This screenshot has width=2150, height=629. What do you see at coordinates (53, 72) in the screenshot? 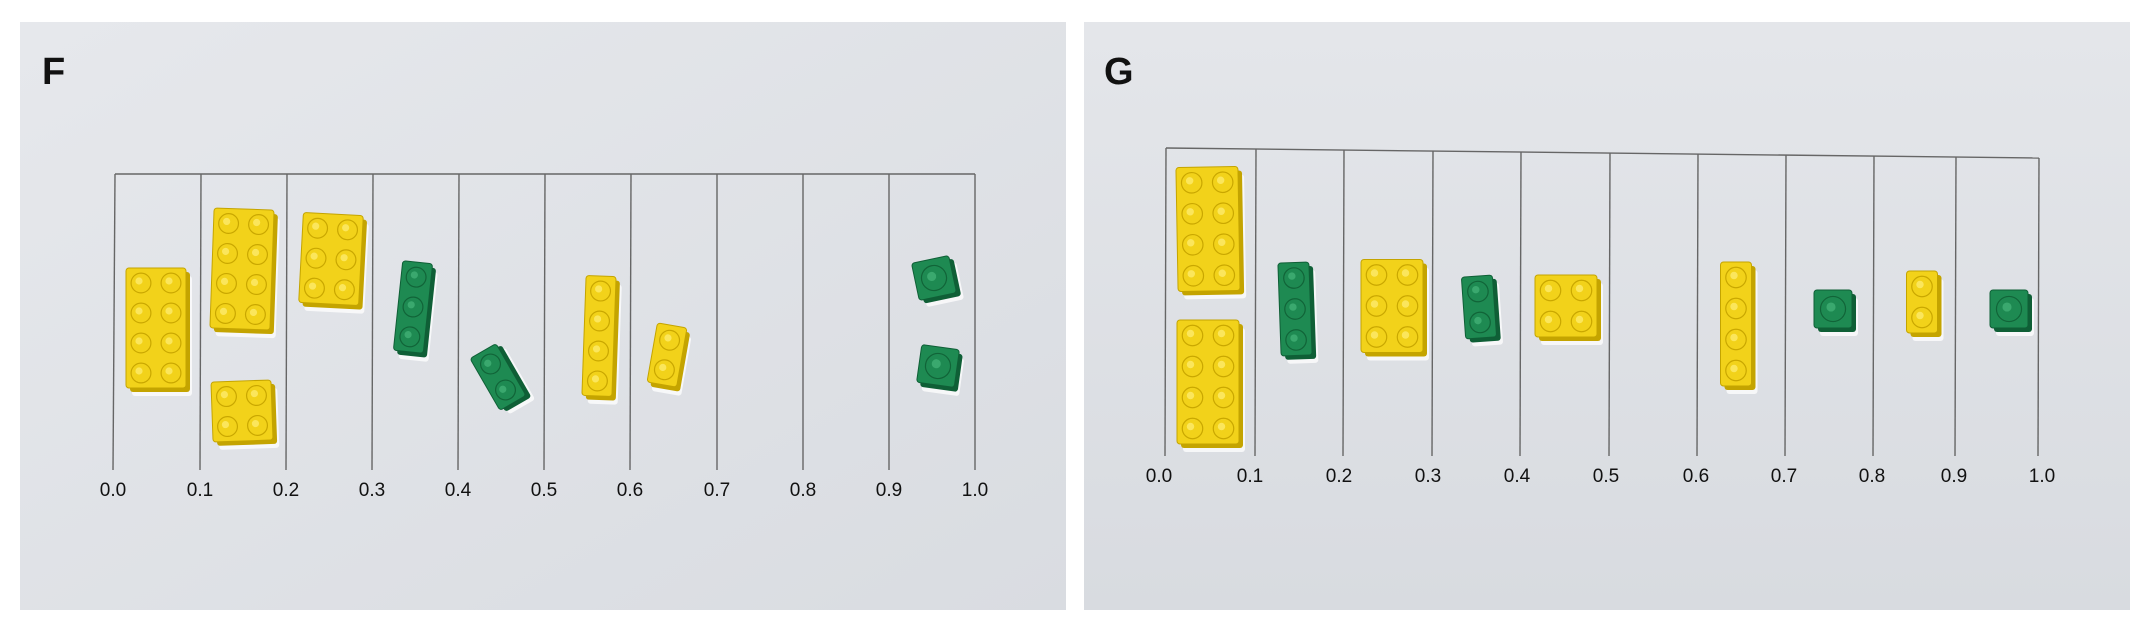
I see `panel-label: F` at bounding box center [53, 72].